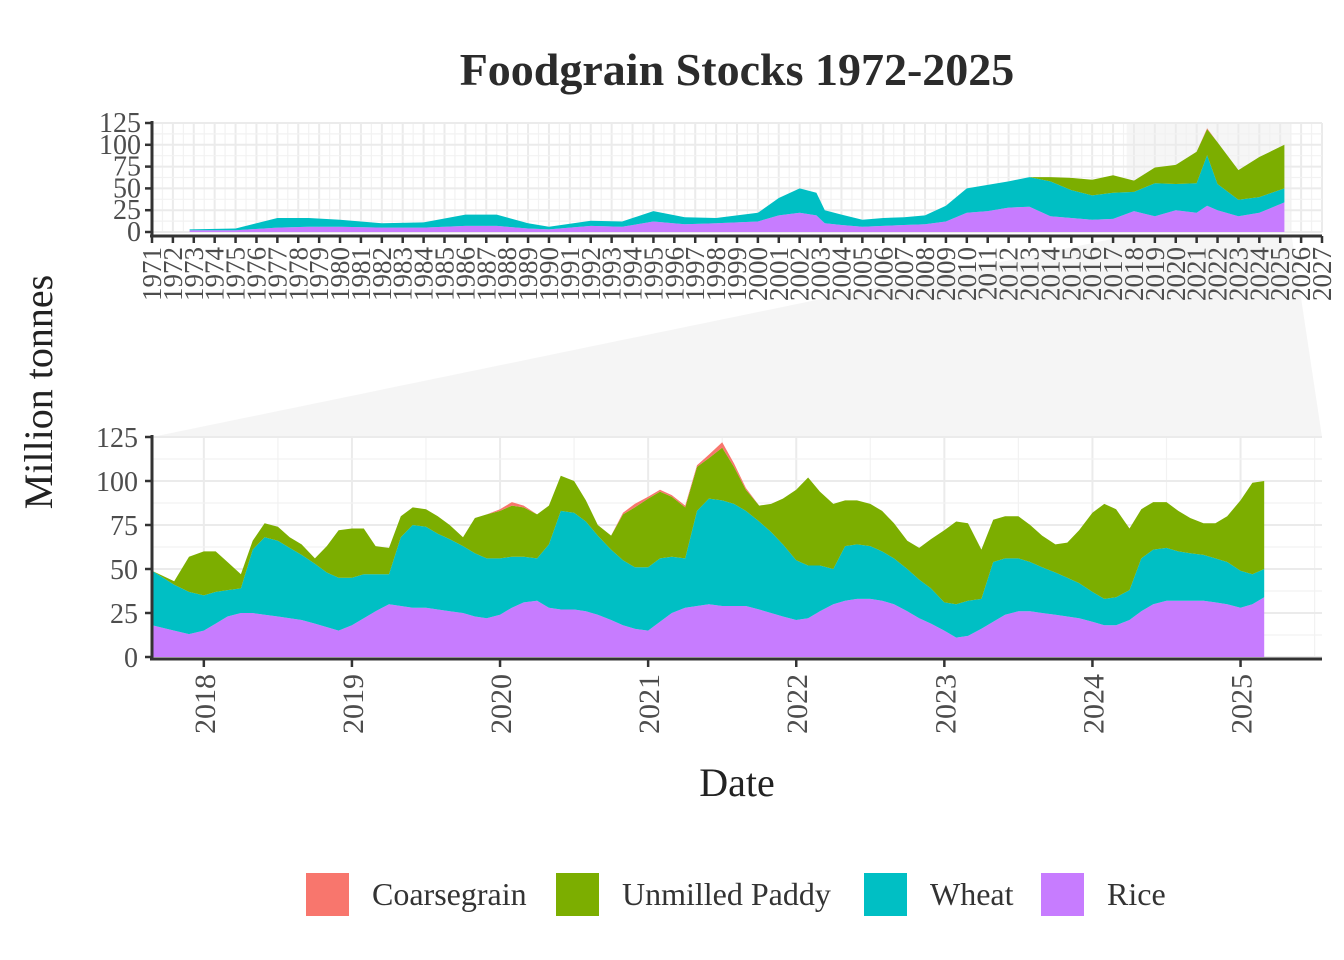 Image resolution: width=1344 pixels, height=960 pixels. What do you see at coordinates (1280, 274) in the screenshot?
I see `overview-x-tick-label: 2025` at bounding box center [1280, 274].